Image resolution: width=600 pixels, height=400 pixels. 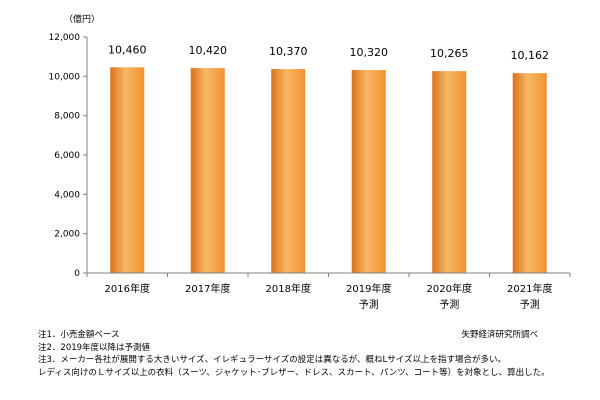 What do you see at coordinates (79, 335) in the screenshot?
I see `note-1: 注1．小売金額ベース` at bounding box center [79, 335].